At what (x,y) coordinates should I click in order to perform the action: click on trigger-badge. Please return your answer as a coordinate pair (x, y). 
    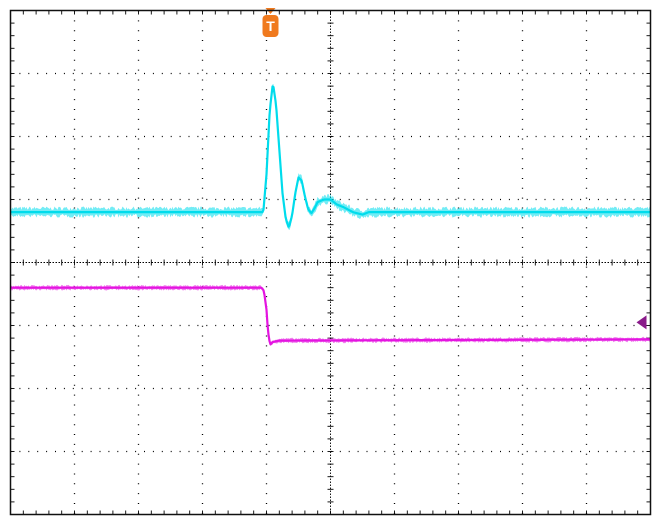
    Looking at the image, I should click on (270, 26).